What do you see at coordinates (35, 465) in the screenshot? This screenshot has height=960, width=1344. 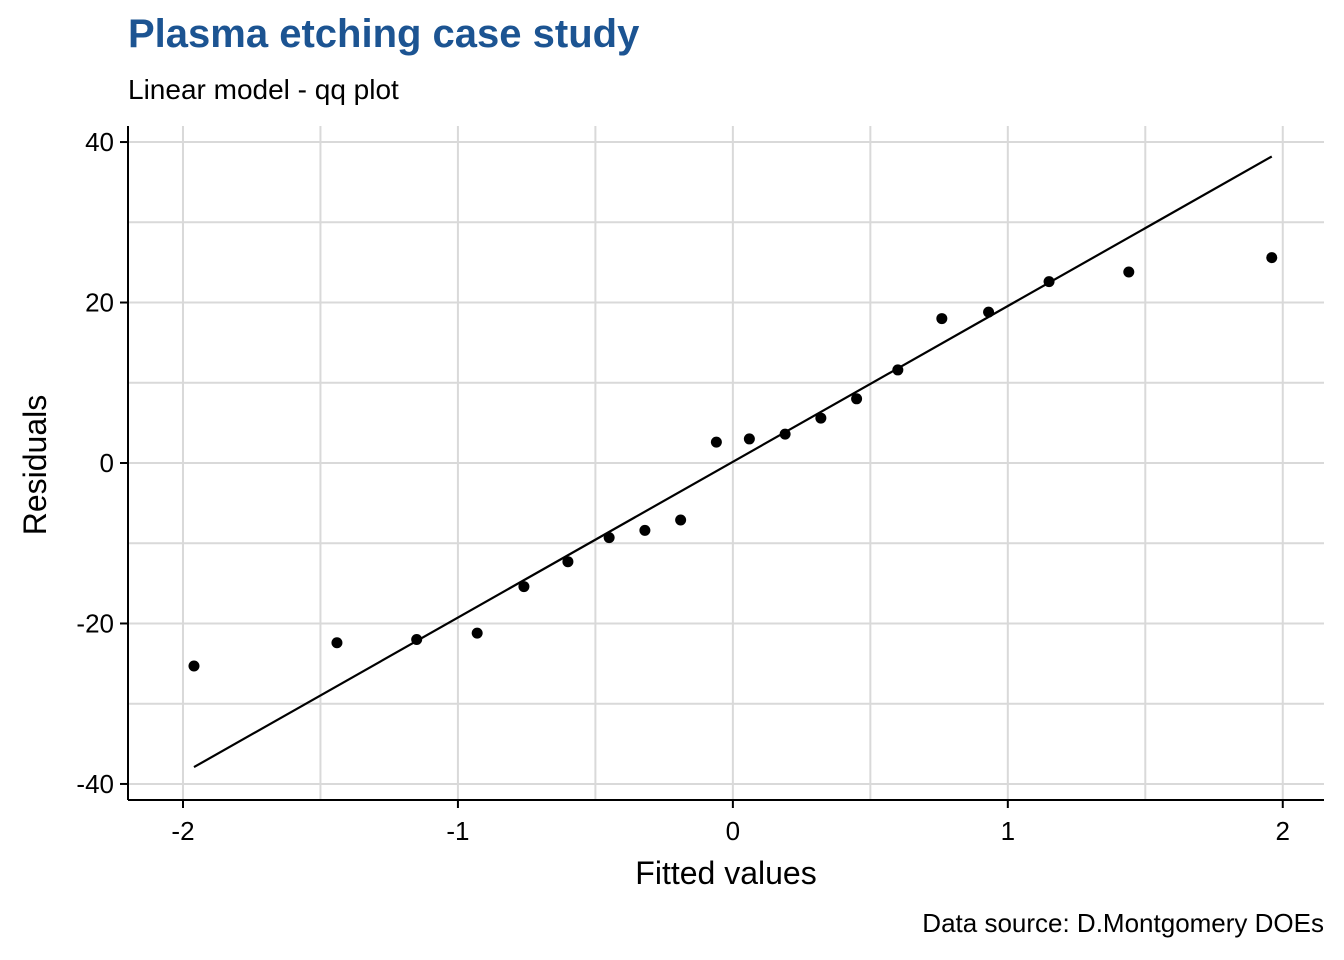 I see `y-axis-label: Residuals` at bounding box center [35, 465].